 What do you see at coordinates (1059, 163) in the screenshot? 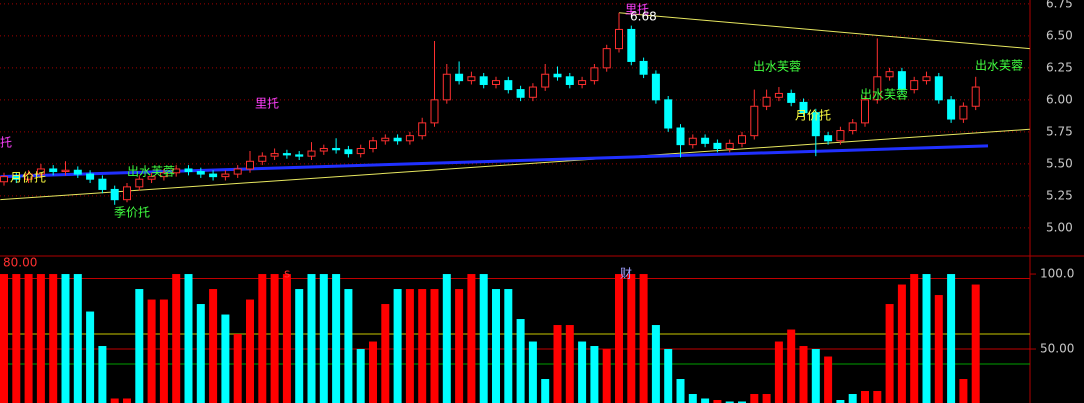
I see `y-tick-label: 5.50` at bounding box center [1059, 163].